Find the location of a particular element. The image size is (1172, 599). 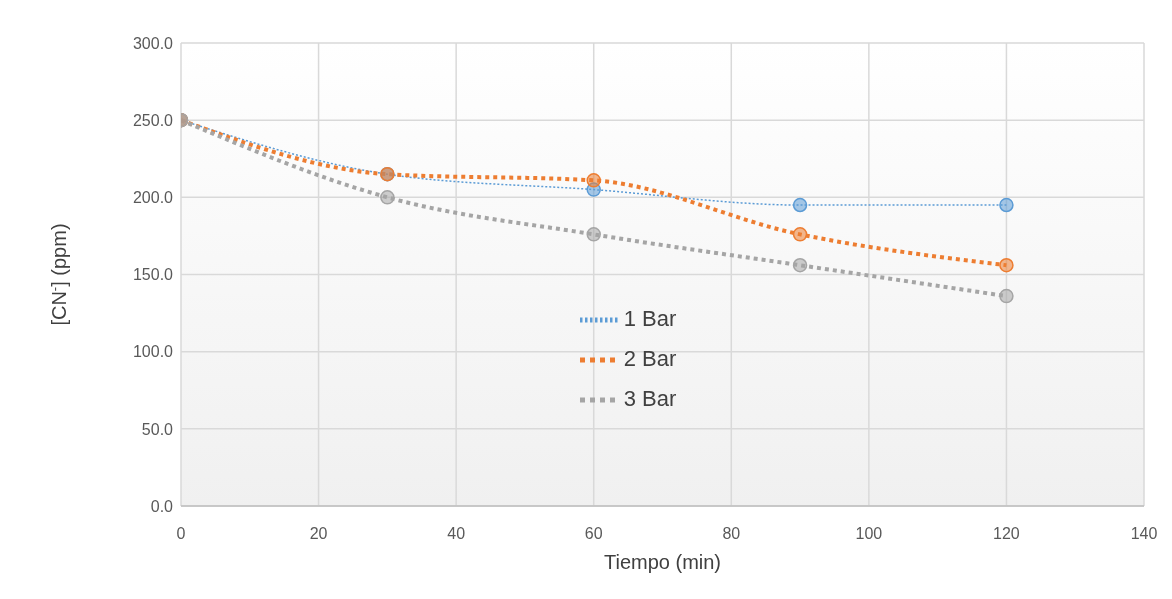

legend-label: 2 Bar is located at coordinates (650, 358).